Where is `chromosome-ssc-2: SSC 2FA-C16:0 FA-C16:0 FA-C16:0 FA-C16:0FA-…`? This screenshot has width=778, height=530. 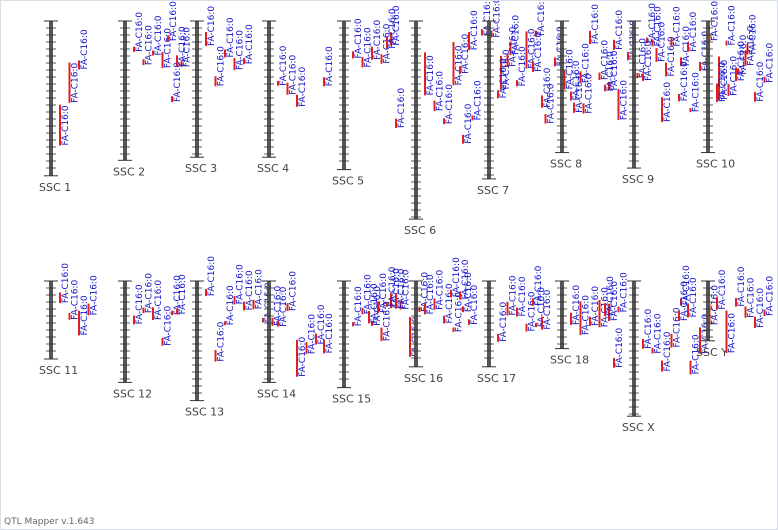 chromosome-ssc-2: SSC 2FA-C16:0 FA-C16:0 FA-C16:0 FA-C16:0FA-… is located at coordinates (153, 95).